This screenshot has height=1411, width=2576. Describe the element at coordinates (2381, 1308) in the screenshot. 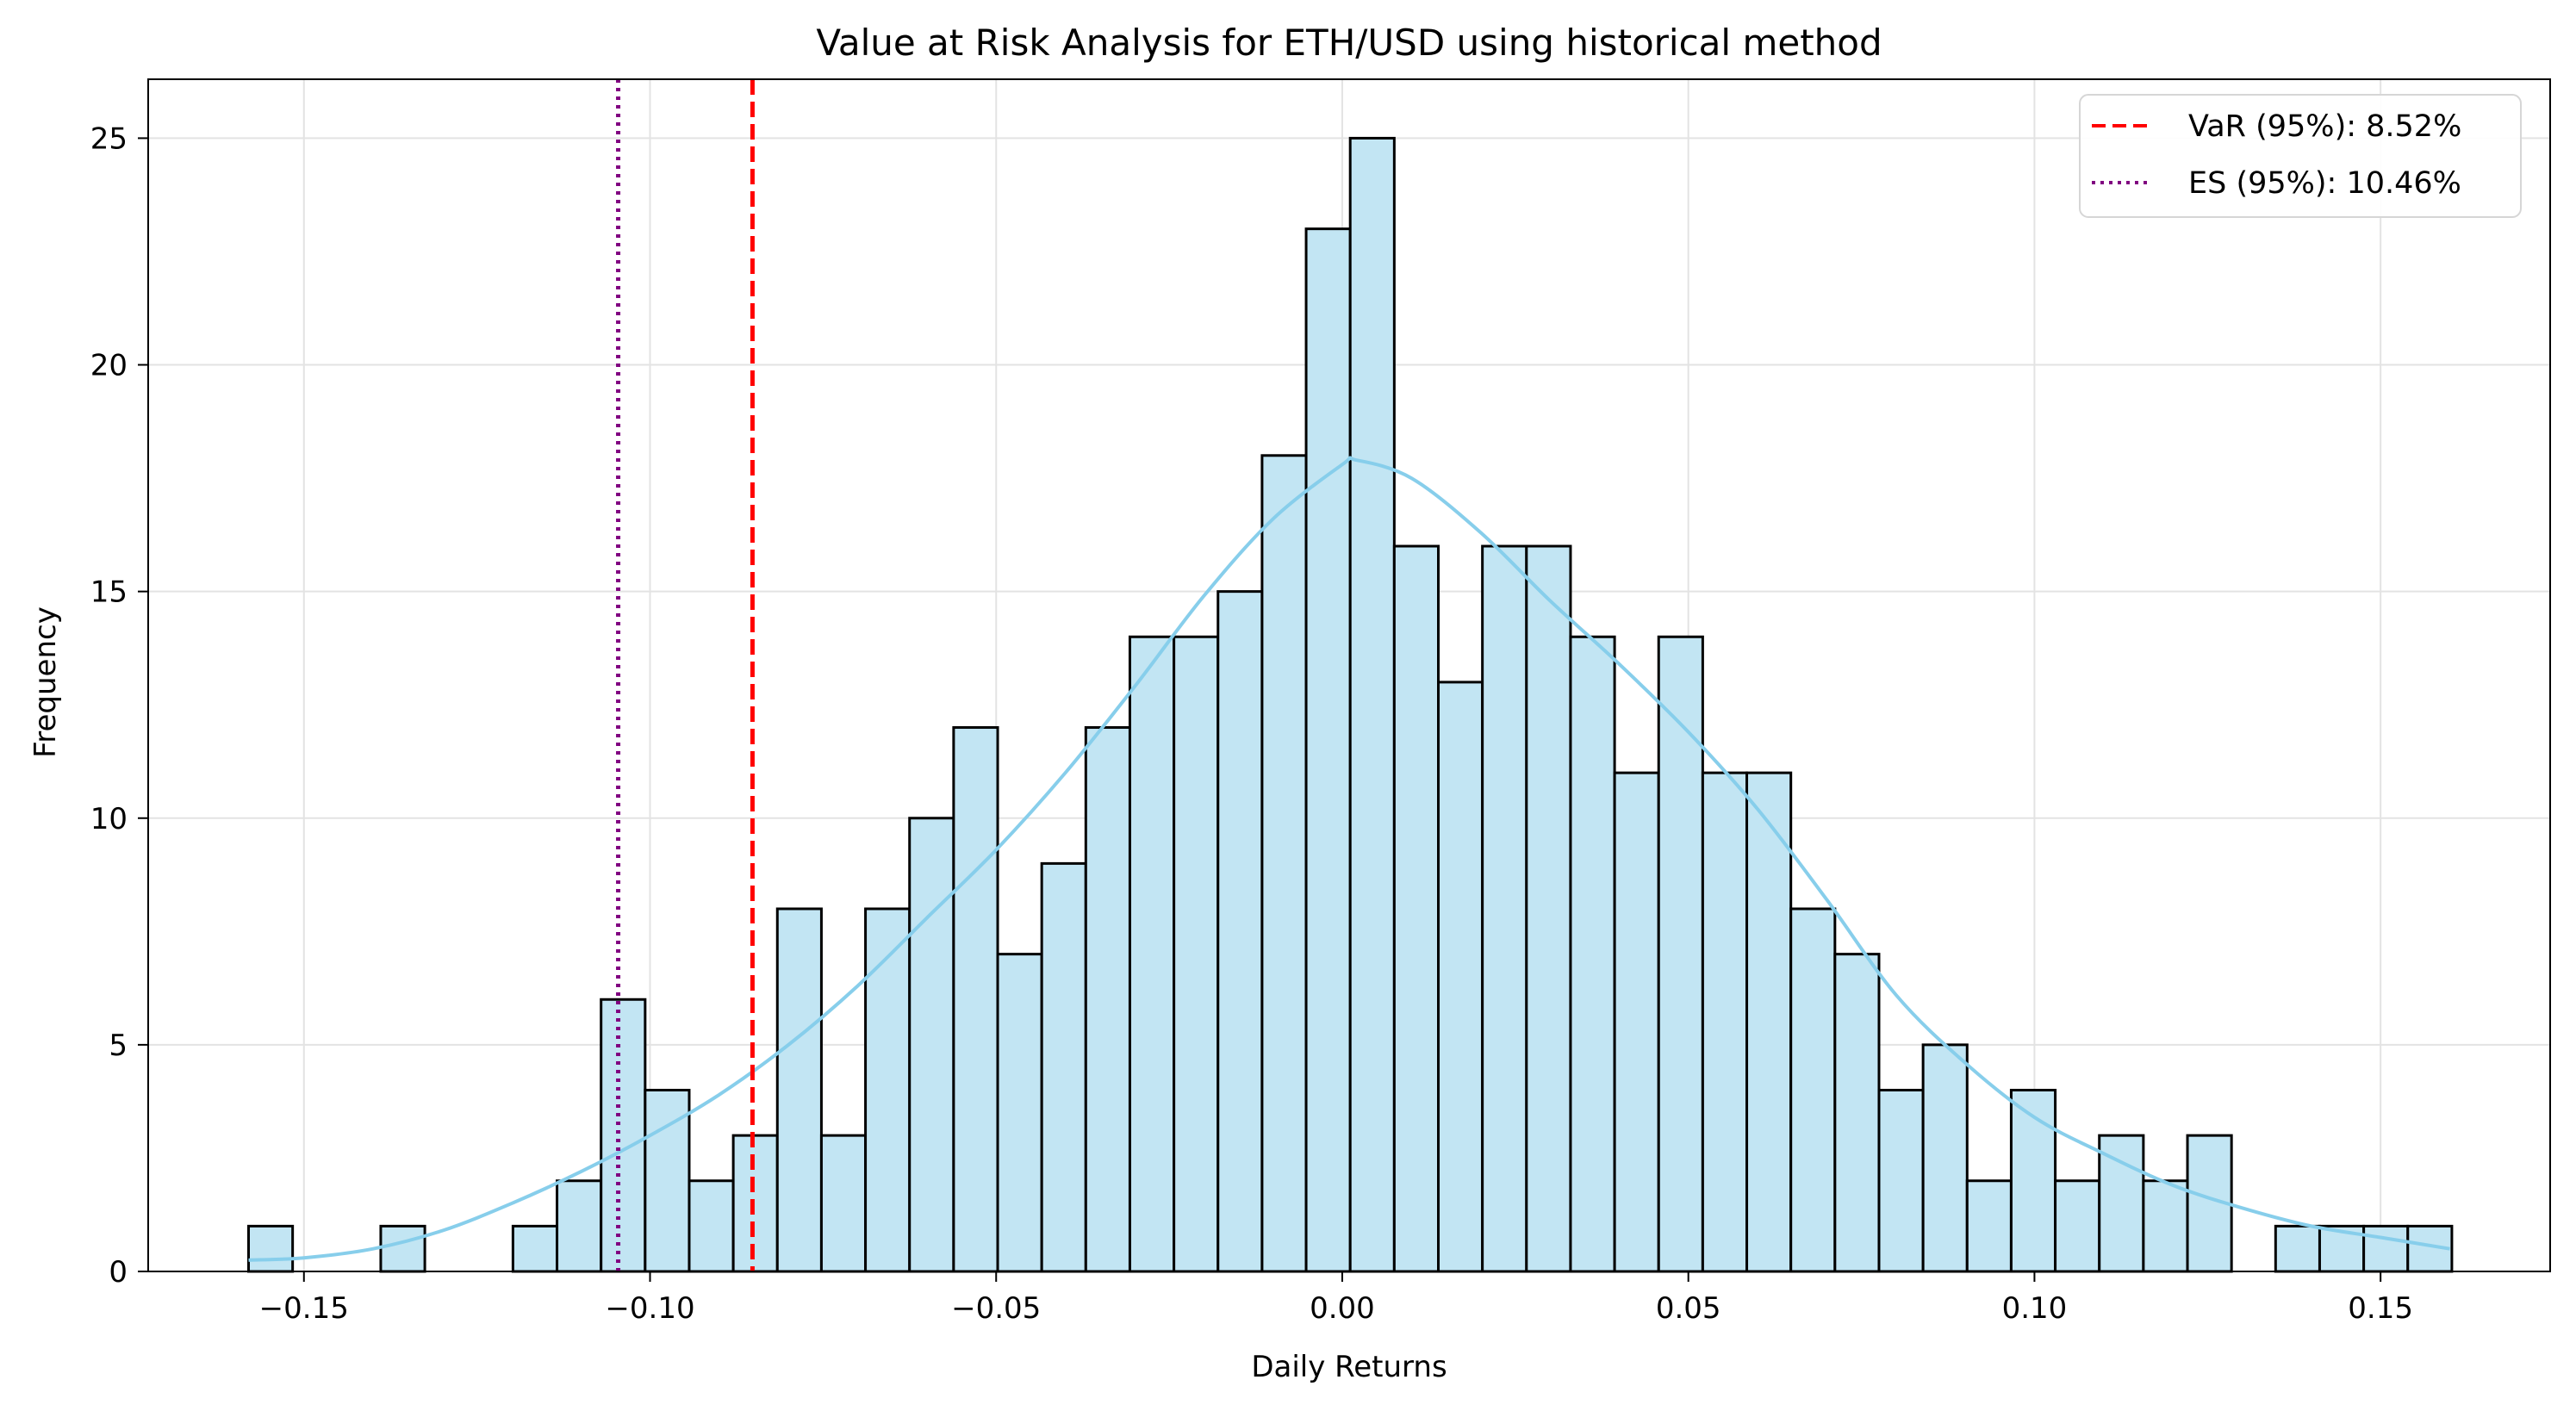

I see `x-tick-label-6: 0.15` at that location.